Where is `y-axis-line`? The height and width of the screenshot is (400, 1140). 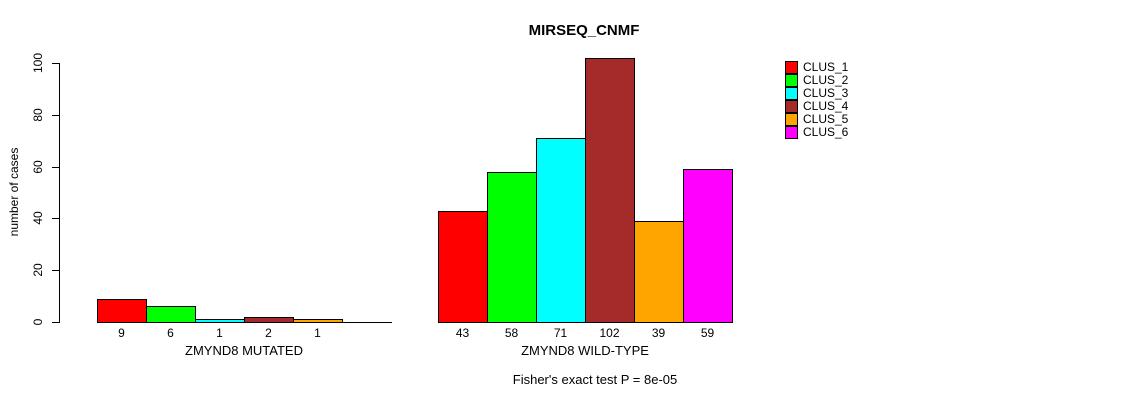 y-axis-line is located at coordinates (59, 193).